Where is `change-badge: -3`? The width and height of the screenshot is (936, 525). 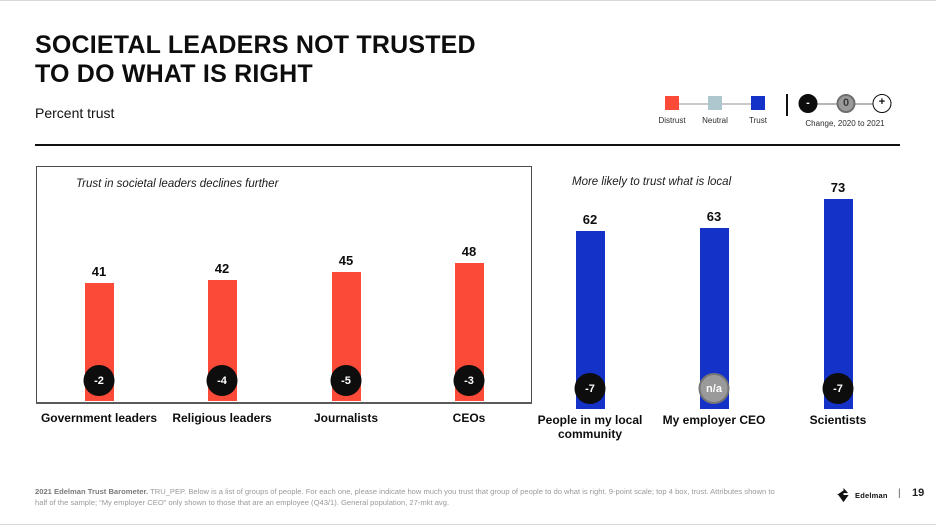 change-badge: -3 is located at coordinates (469, 380).